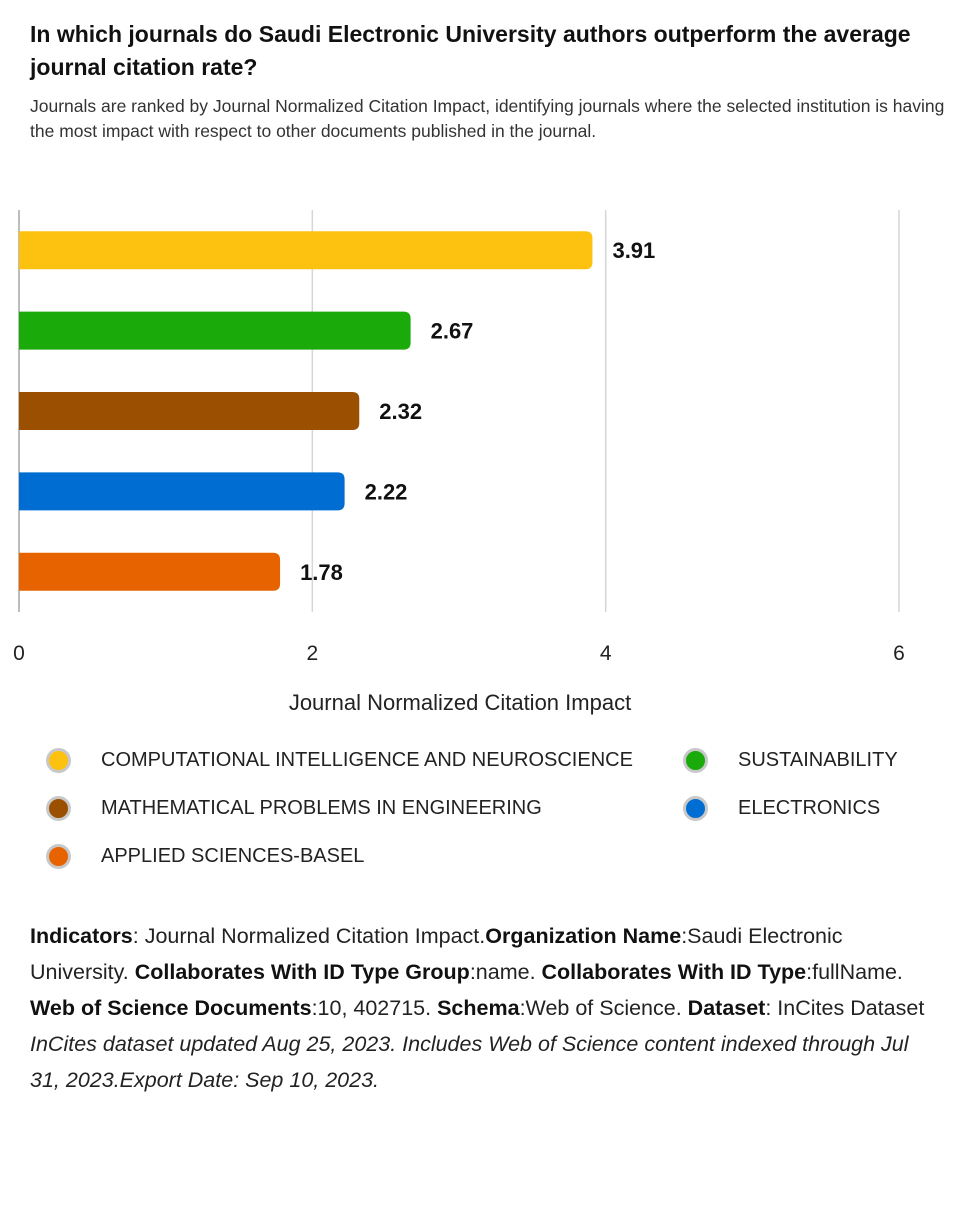  Describe the element at coordinates (583, 936) in the screenshot. I see `org-label: Organization Name` at that location.